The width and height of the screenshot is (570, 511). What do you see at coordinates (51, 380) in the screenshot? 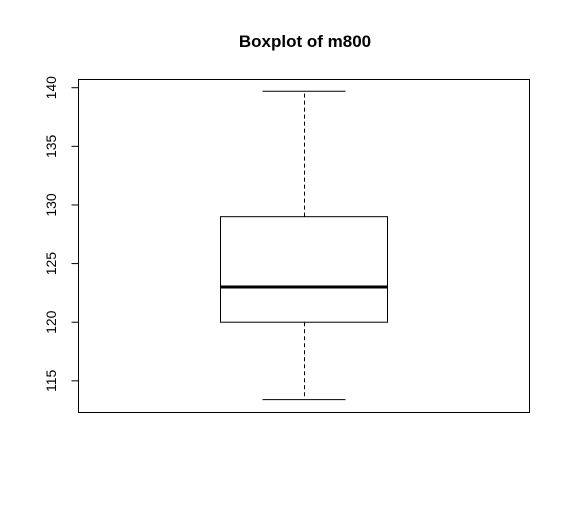
I see `y-tick-label: 115` at bounding box center [51, 380].